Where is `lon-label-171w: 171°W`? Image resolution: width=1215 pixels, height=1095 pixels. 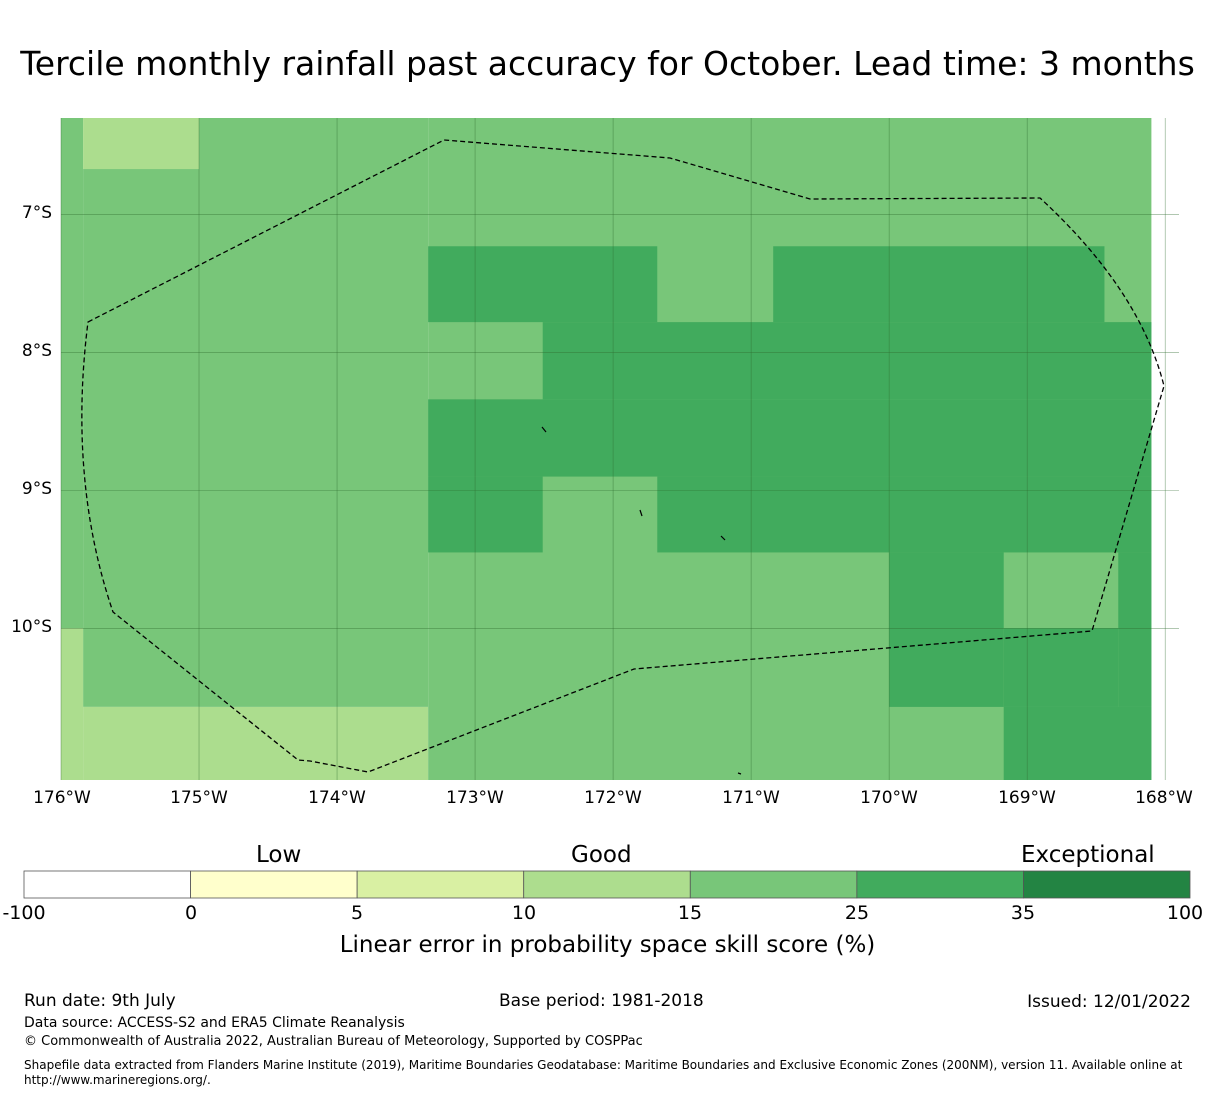
lon-label-171w: 171°W is located at coordinates (751, 798).